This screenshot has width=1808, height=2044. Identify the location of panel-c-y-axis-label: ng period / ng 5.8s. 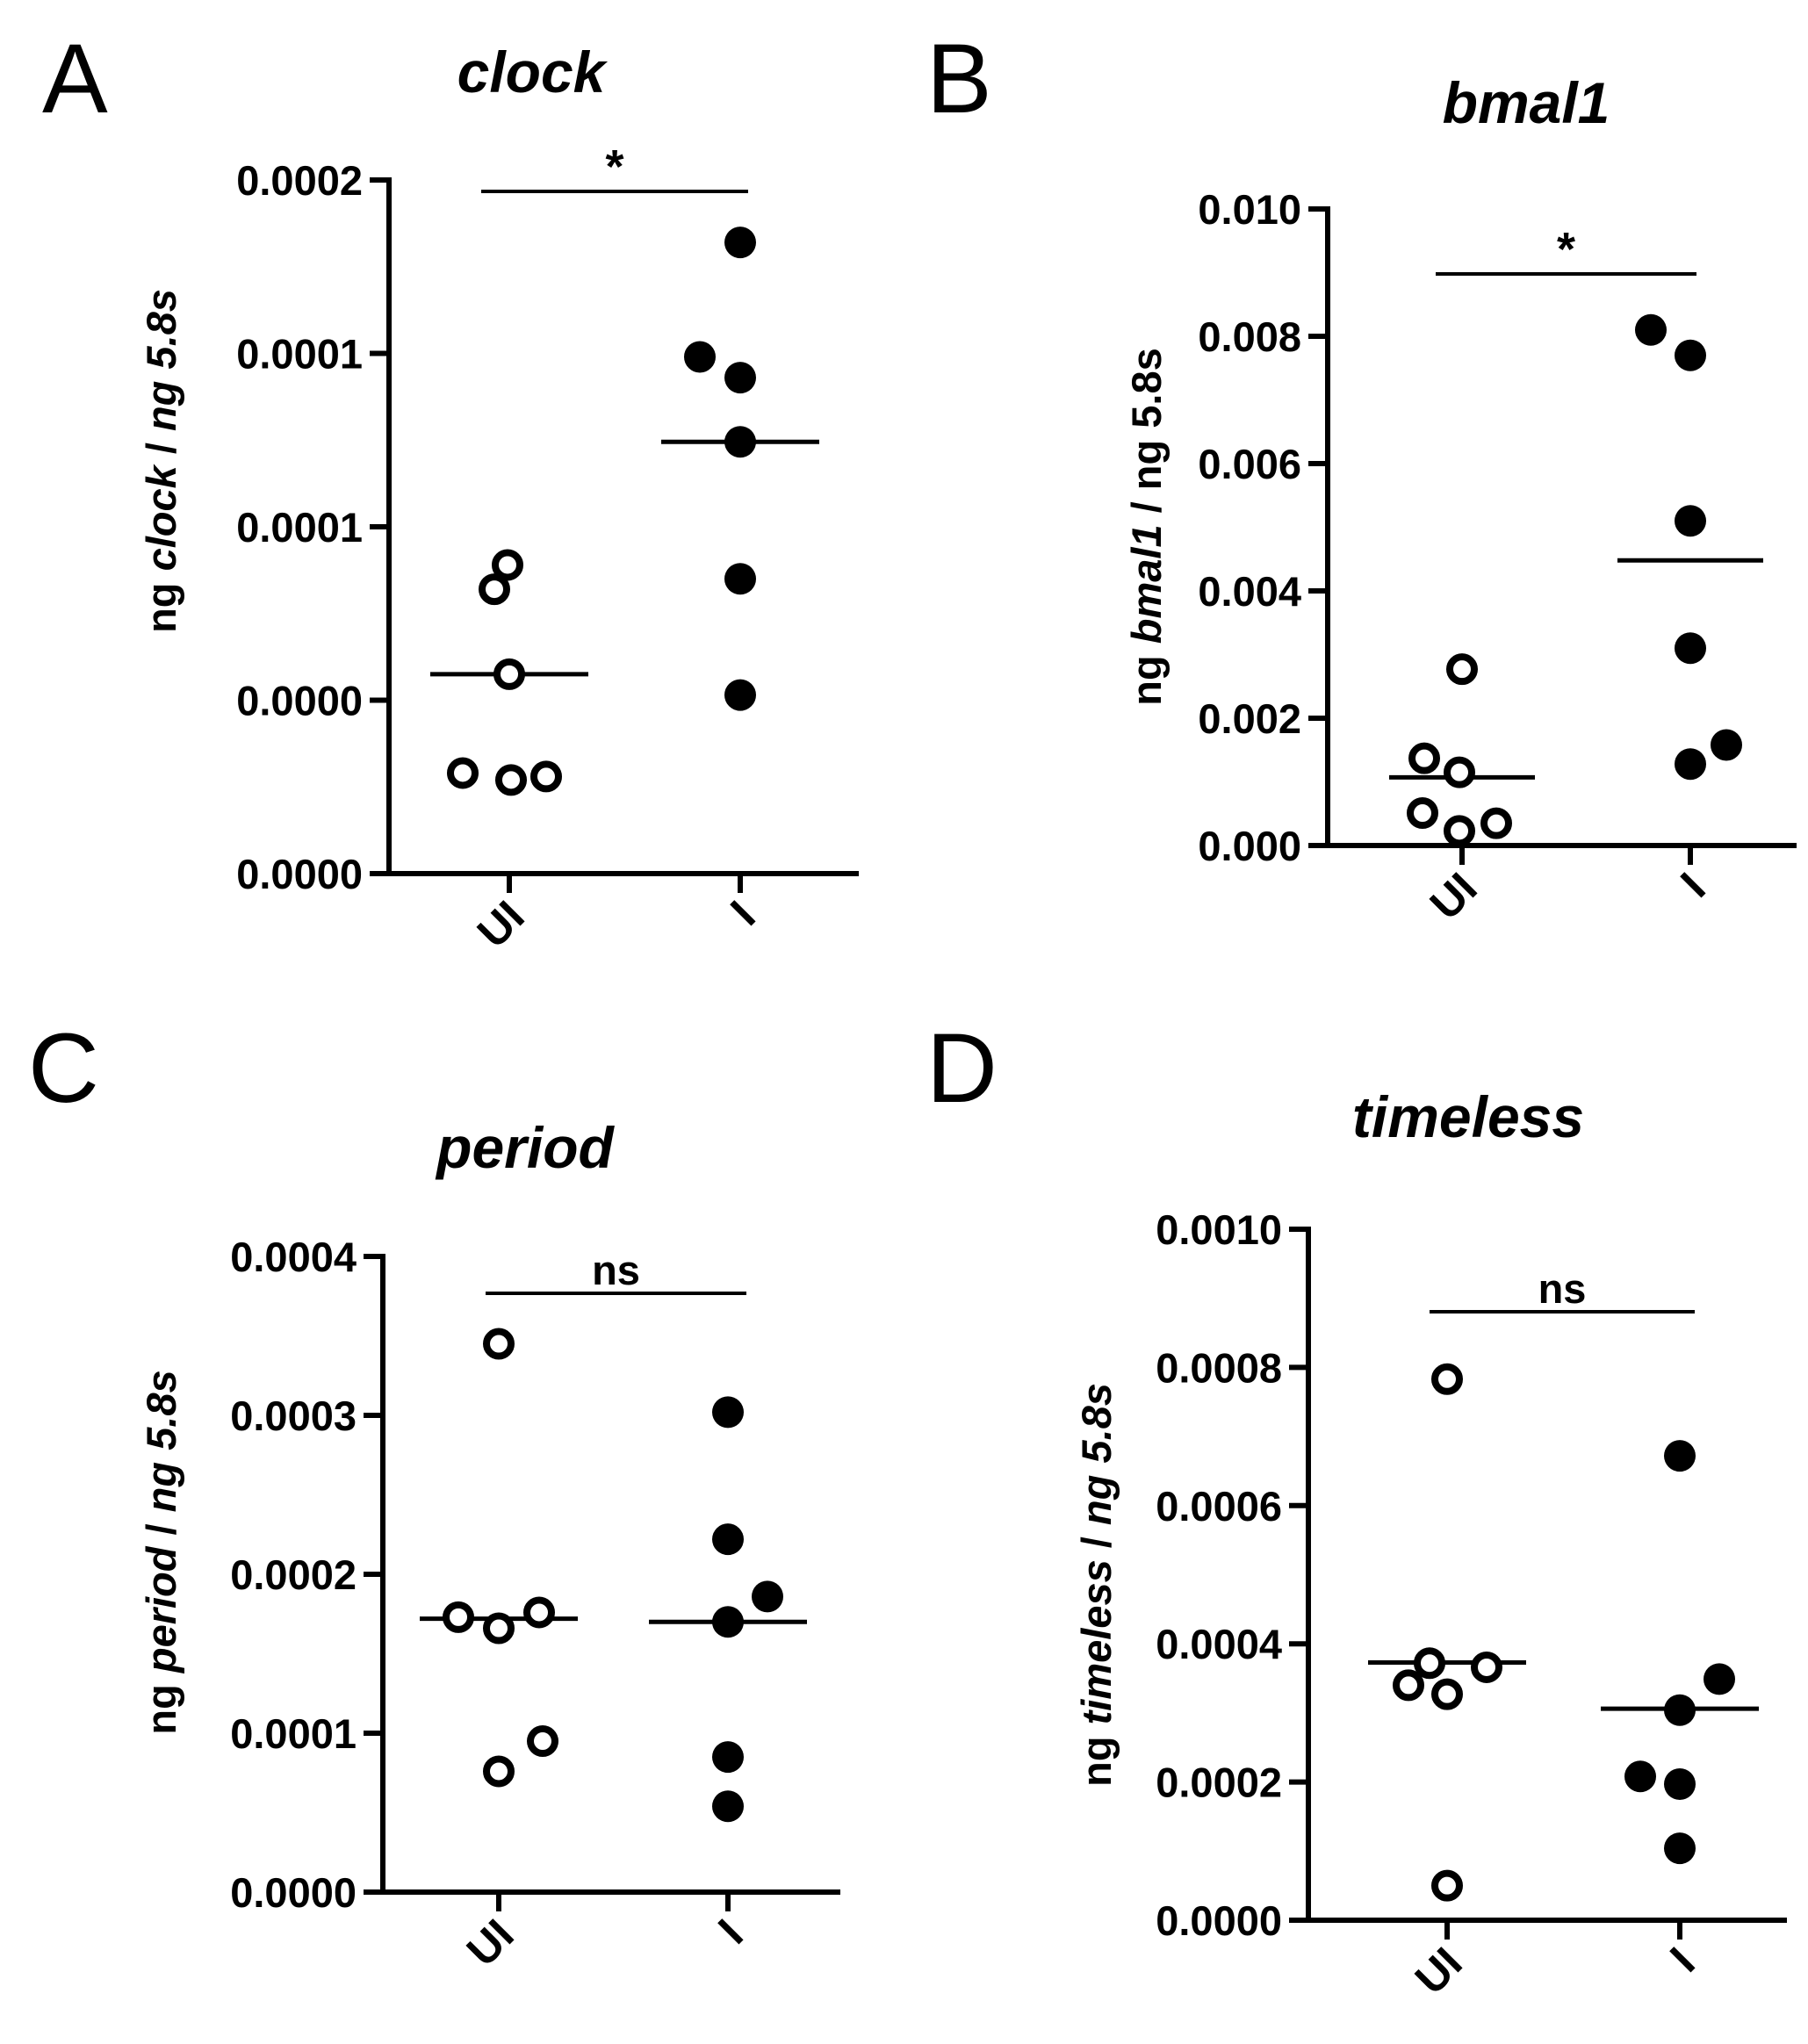
(161, 1552).